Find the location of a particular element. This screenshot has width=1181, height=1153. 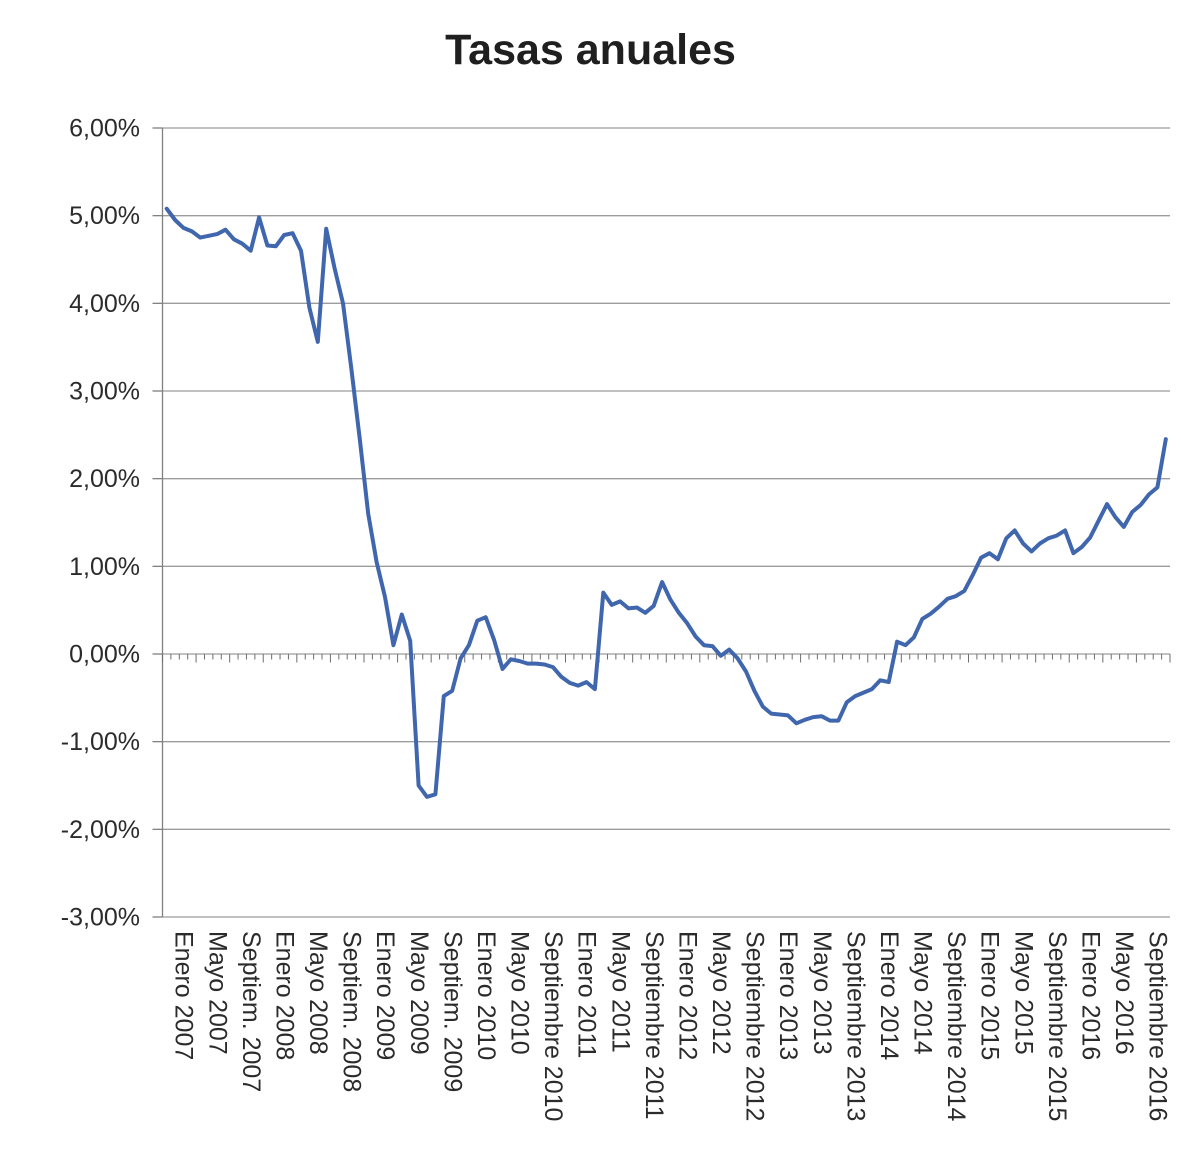

x-axis-tick-label: Septiembre 2013 is located at coordinates (855, 1026).